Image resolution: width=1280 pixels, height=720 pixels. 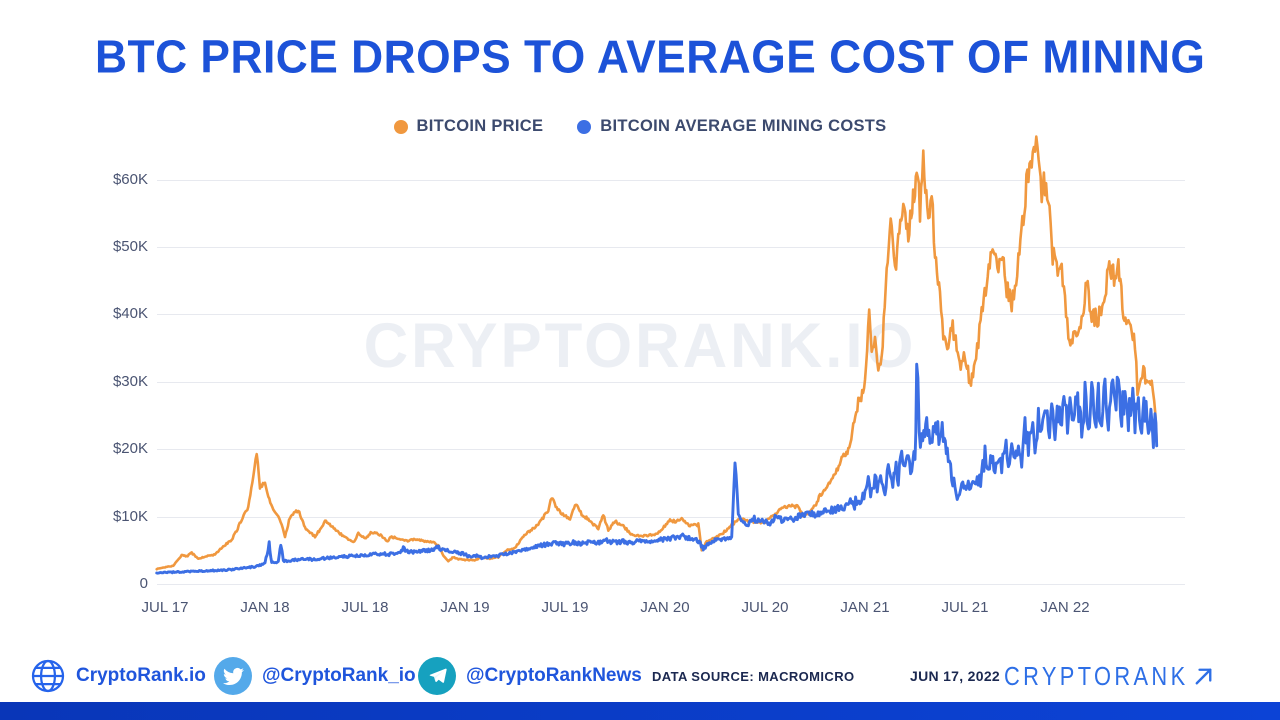 I want to click on bottom-accent-bar, so click(x=640, y=711).